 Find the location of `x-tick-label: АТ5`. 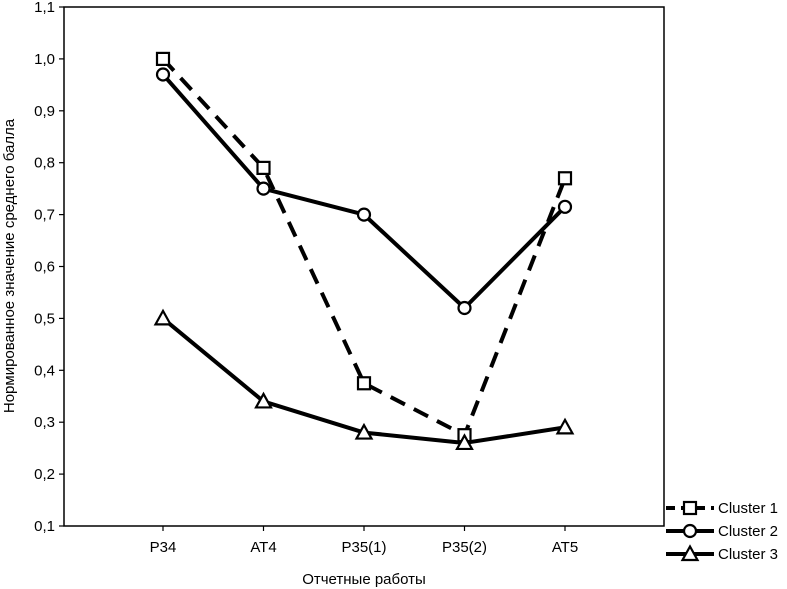

x-tick-label: АТ5 is located at coordinates (565, 547).